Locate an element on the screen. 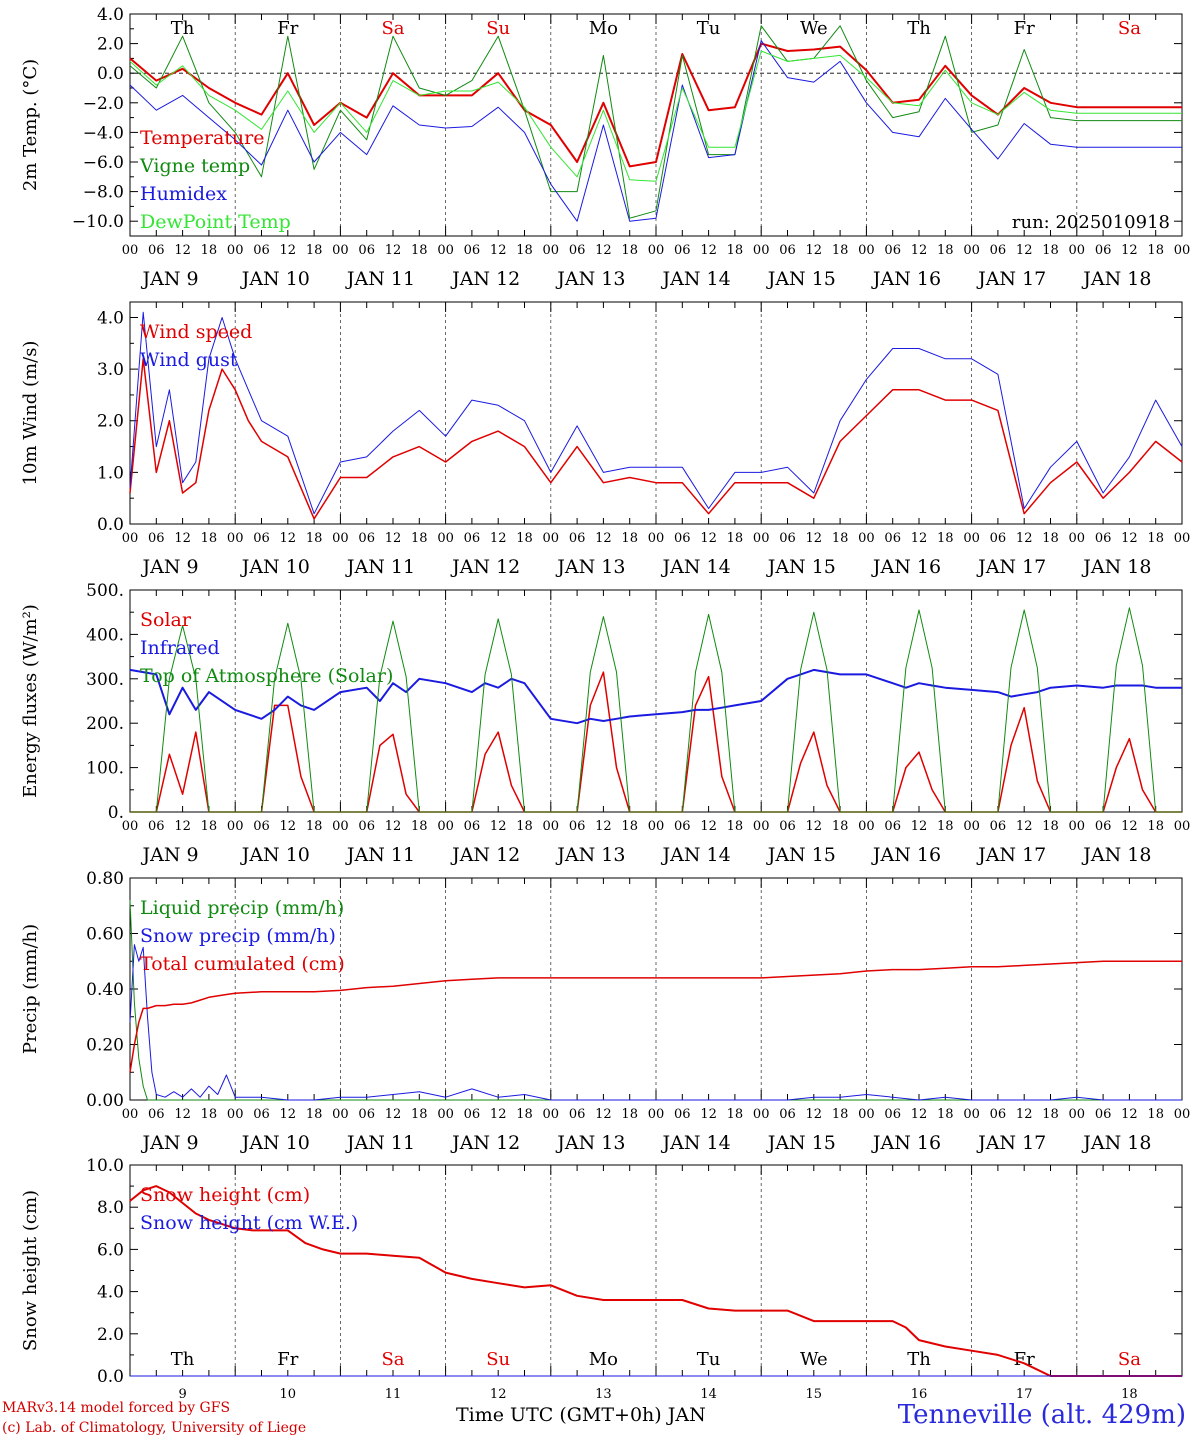 The image size is (1194, 1440). x-date-label: JAN 11 is located at coordinates (380, 855).